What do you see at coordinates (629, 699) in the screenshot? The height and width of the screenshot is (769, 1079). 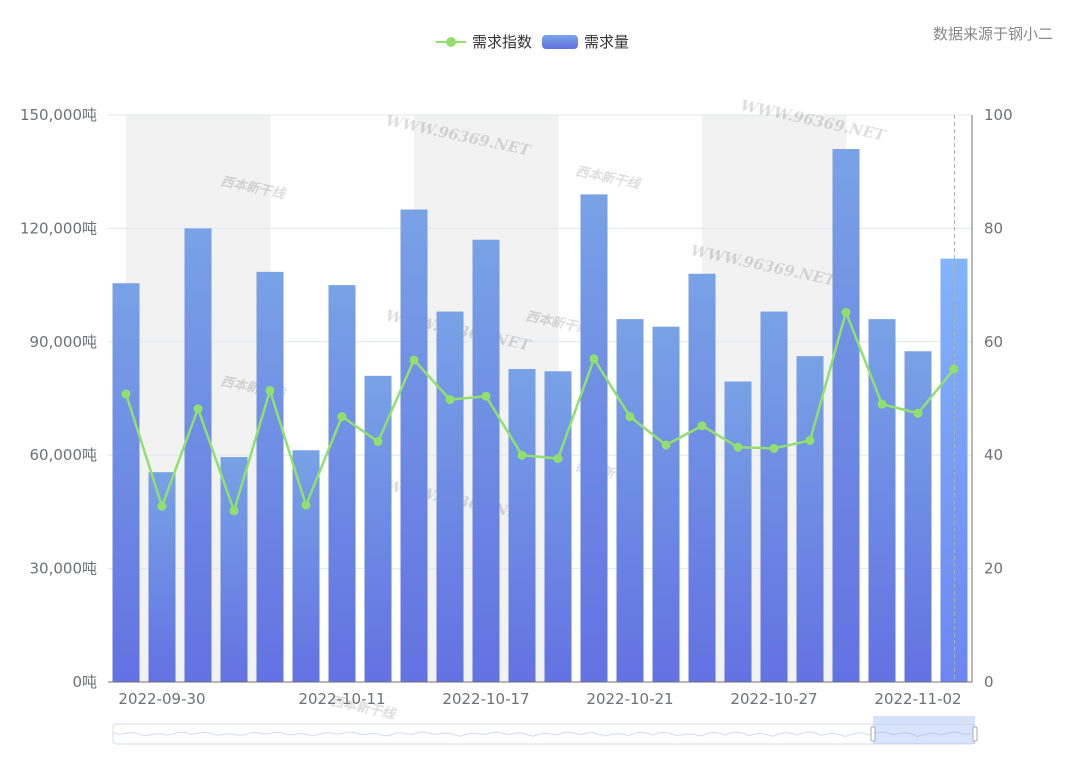 I see `x-tick-label: 2022-10-21` at bounding box center [629, 699].